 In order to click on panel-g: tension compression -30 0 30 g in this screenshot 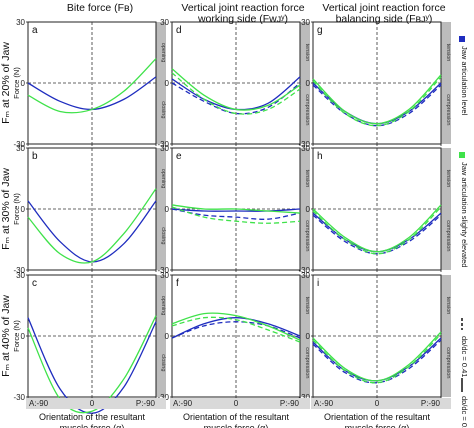, I will do `click(374, 83)`.